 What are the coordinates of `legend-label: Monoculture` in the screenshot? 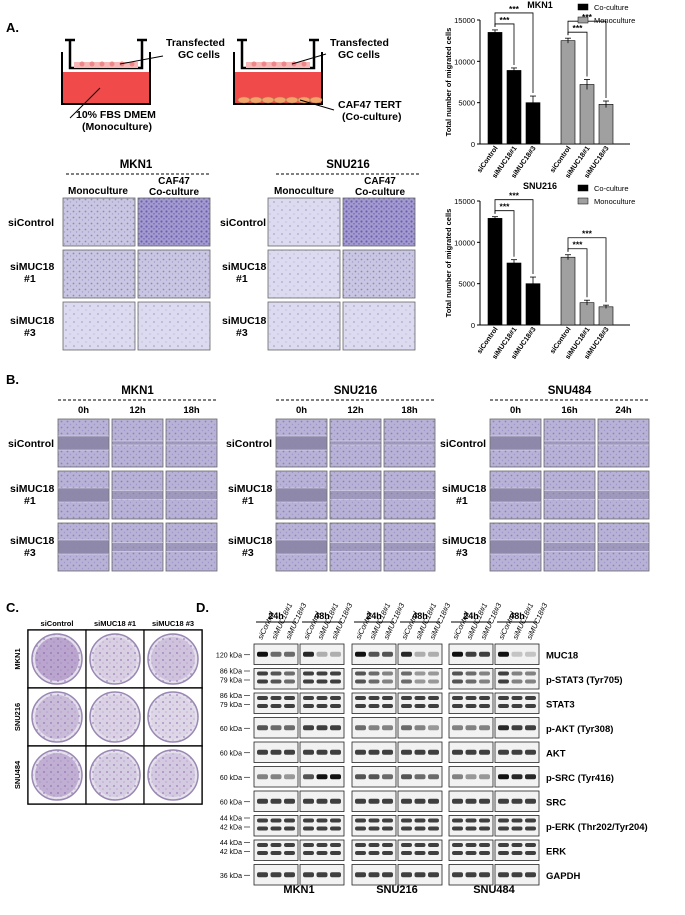 It's located at (614, 201).